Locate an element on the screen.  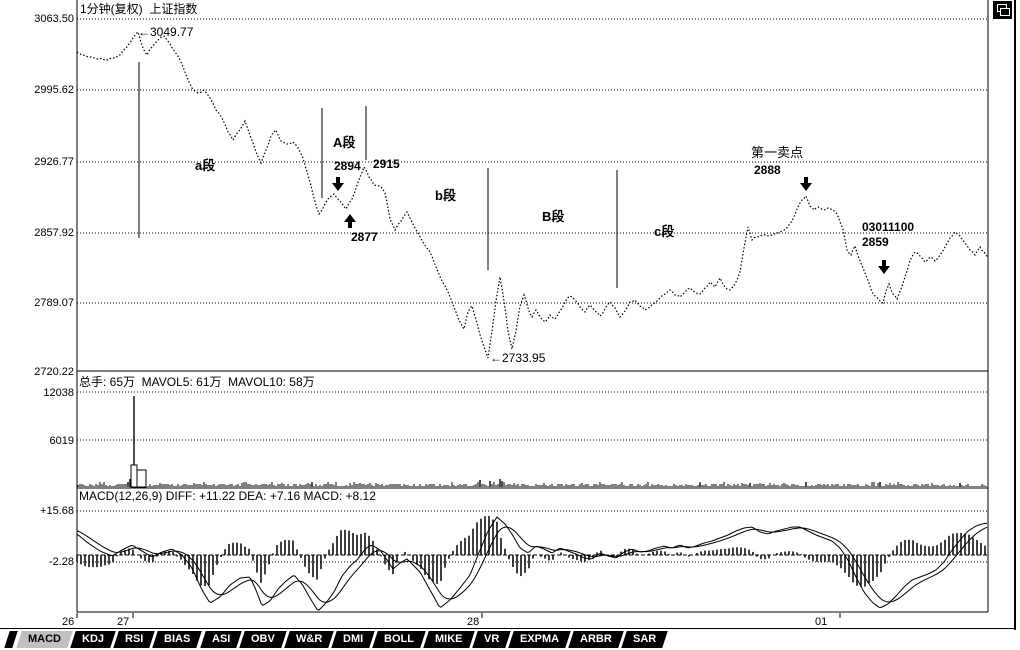
tab-mike: MIKE is located at coordinates (449, 639).